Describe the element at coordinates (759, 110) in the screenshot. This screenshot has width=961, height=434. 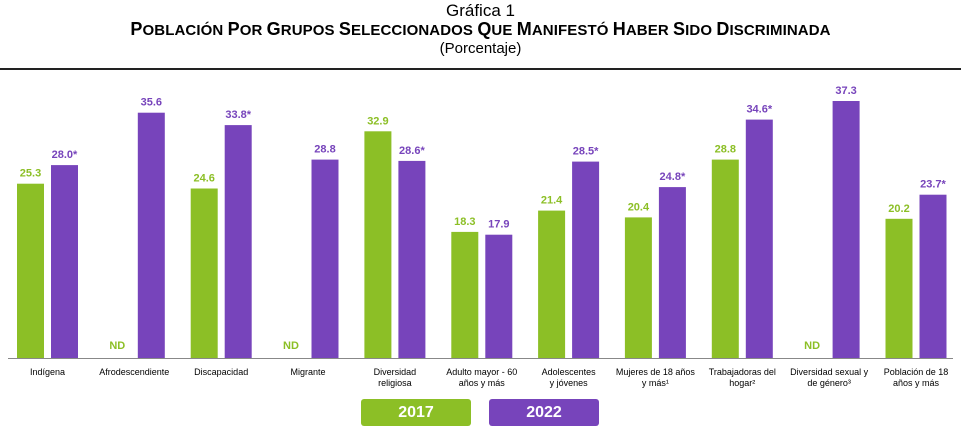
I see `data-label-2022-8: 34.6*` at that location.